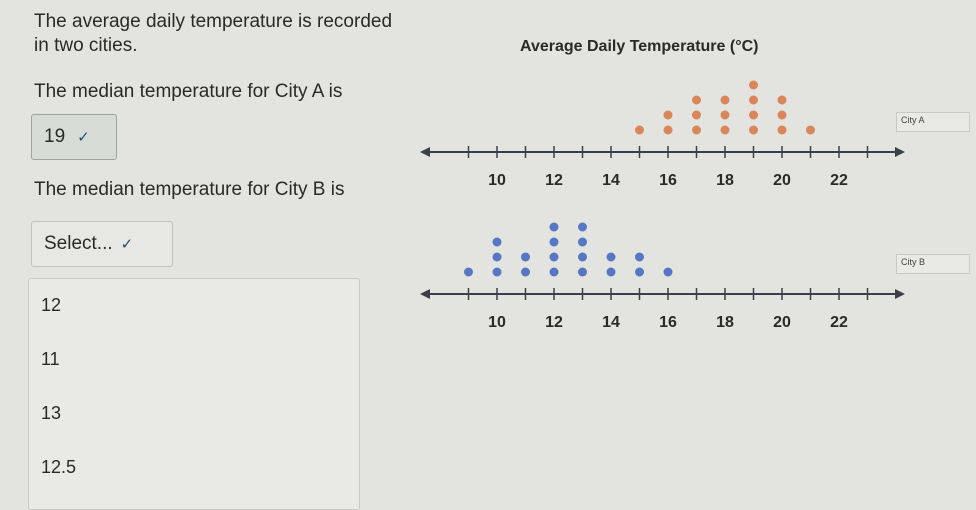 Image resolution: width=976 pixels, height=510 pixels. What do you see at coordinates (51, 305) in the screenshot?
I see `option-item: 12` at bounding box center [51, 305].